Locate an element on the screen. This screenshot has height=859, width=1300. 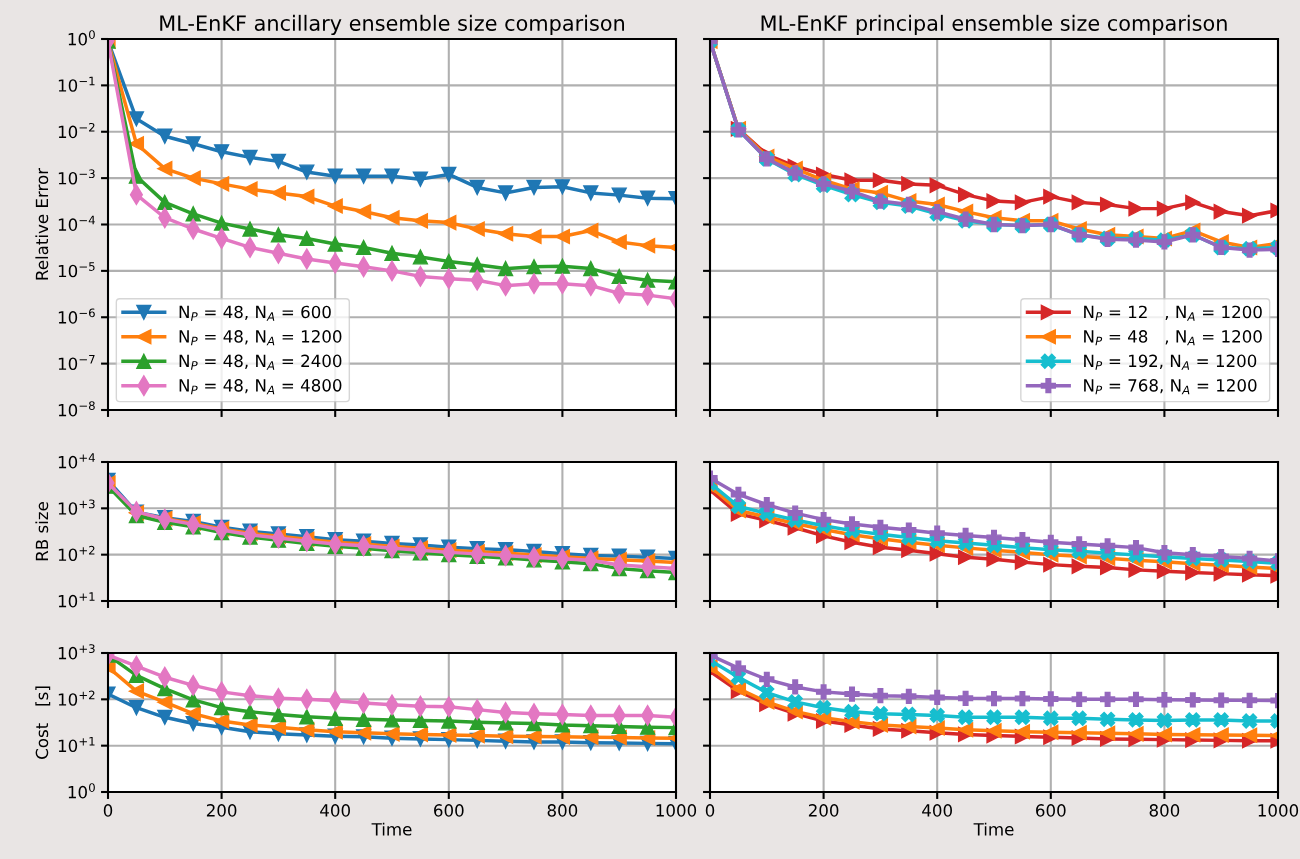
legend-label: N$_{P}$ = 48 , N$_{A}$ = 1200 is located at coordinates (1173, 338).